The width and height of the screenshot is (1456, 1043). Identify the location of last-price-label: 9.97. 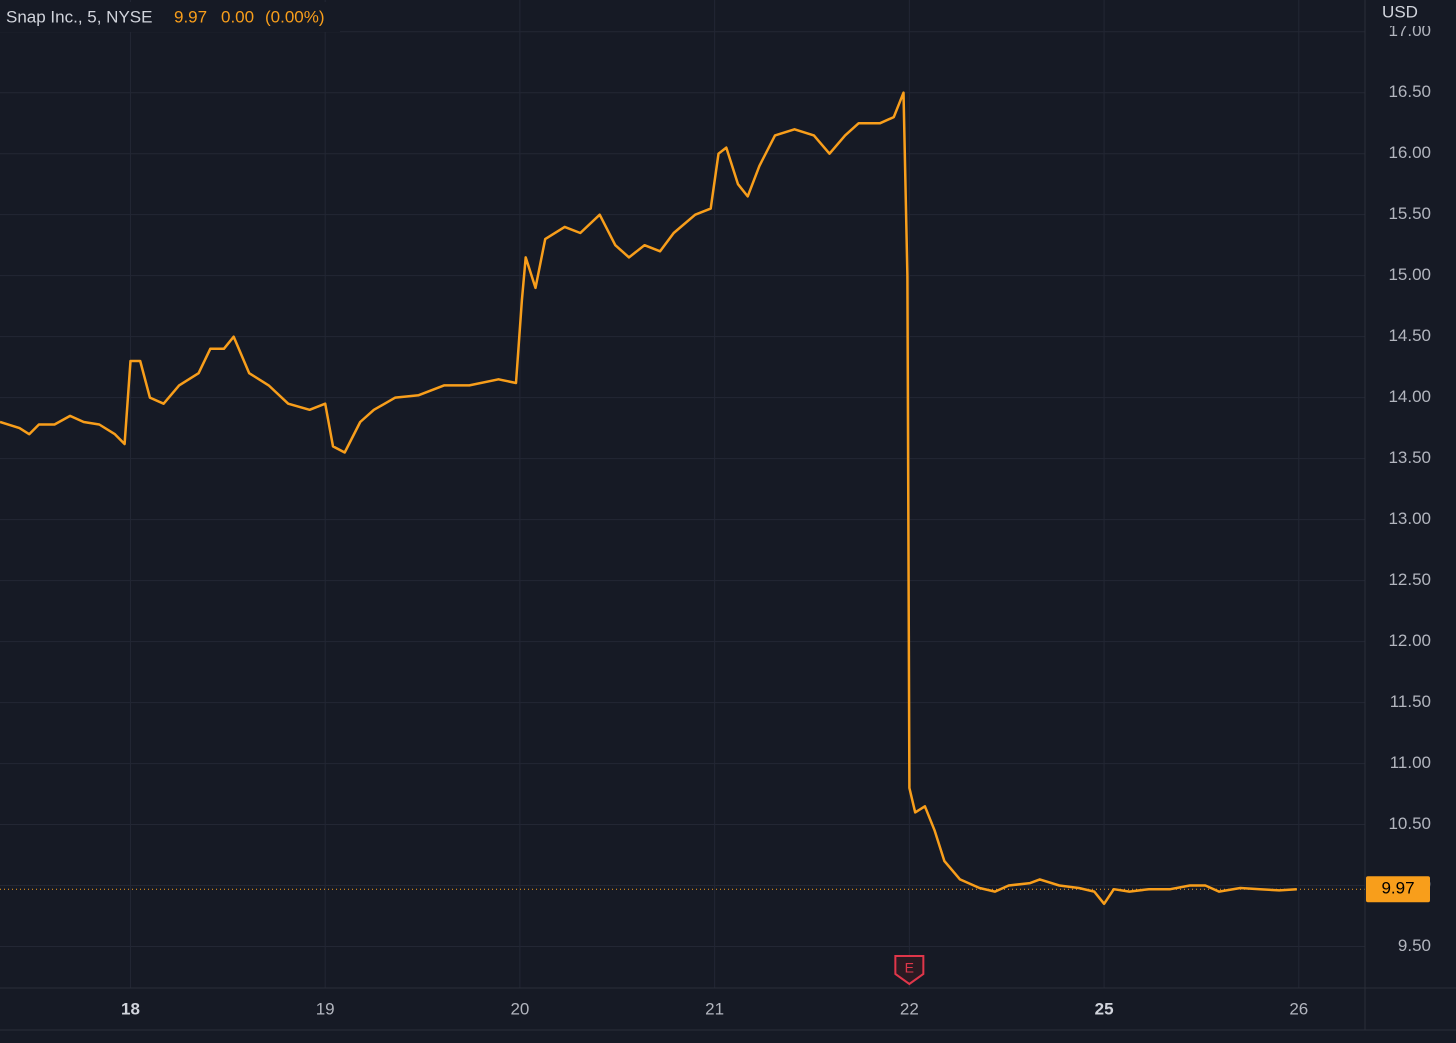
(1397, 888).